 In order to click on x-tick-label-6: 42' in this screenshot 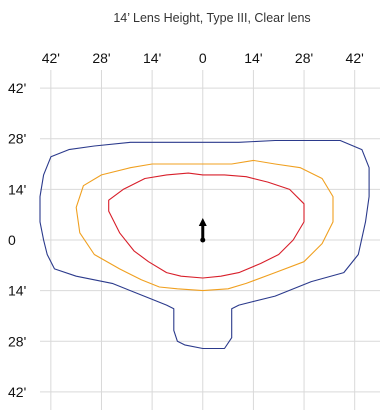, I will do `click(355, 58)`.